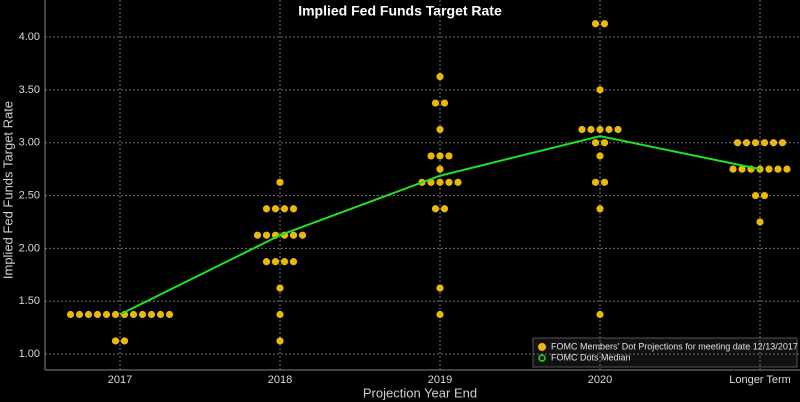 The height and width of the screenshot is (402, 800). What do you see at coordinates (591, 357) in the screenshot?
I see `legend-label: FOMC Dots Median` at bounding box center [591, 357].